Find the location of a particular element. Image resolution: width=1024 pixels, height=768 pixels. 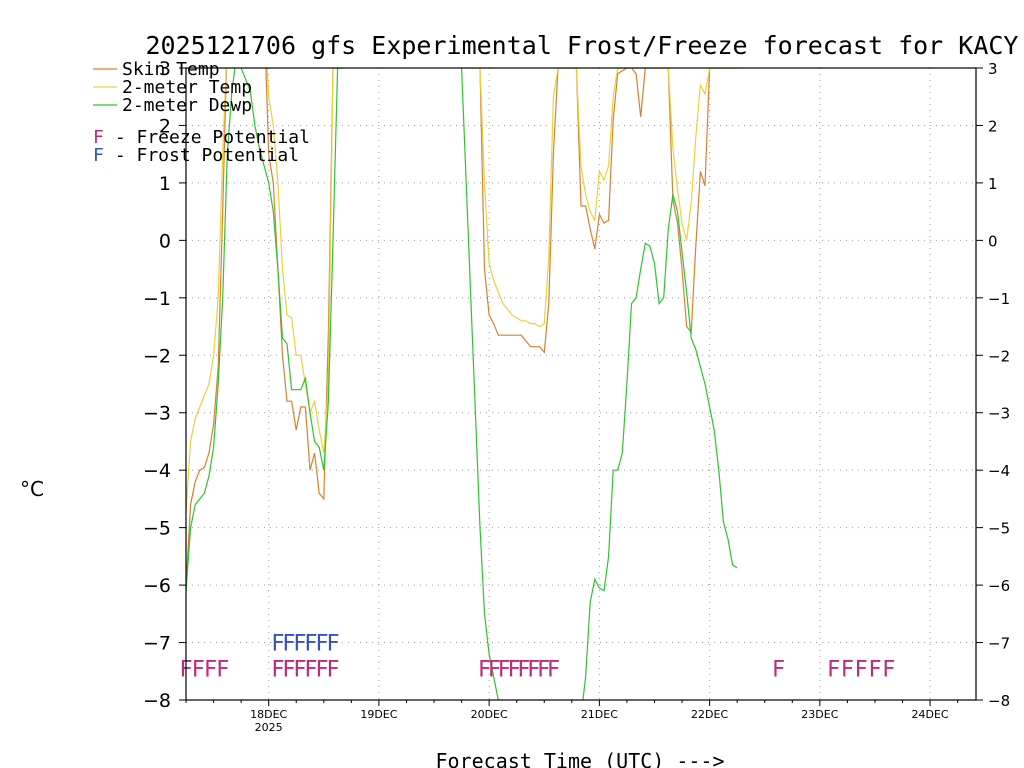

y-tick-label-right: −7 is located at coordinates (999, 644).